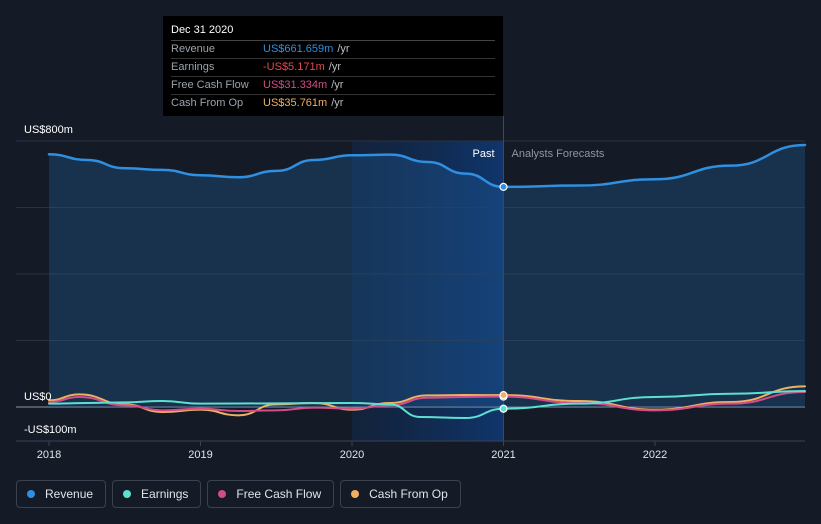 This screenshot has width=821, height=524. Describe the element at coordinates (38, 397) in the screenshot. I see `y-axis-label: US$0` at that location.